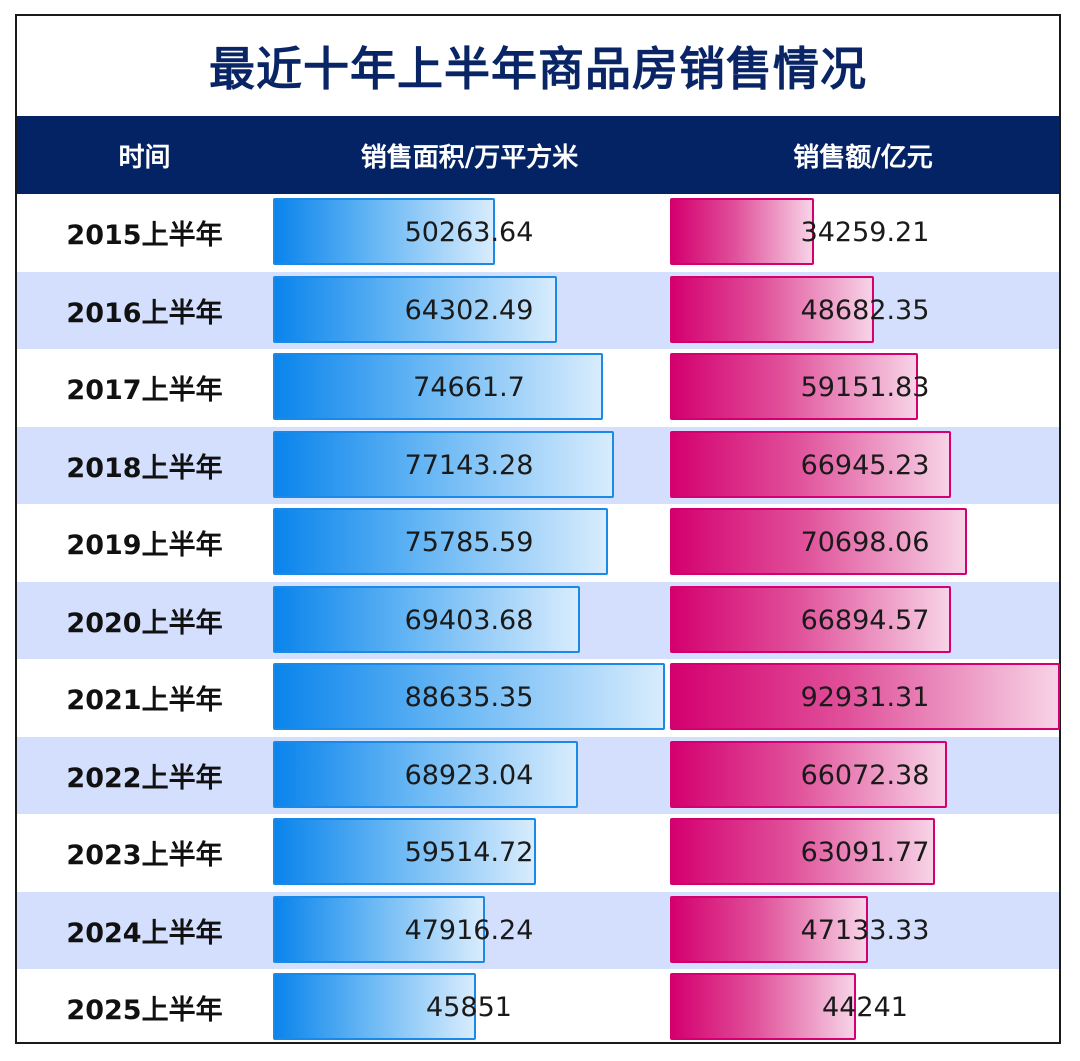 The width and height of the screenshot is (1080, 1061). I want to click on header-area: 销售面积/万平方米, so click(469, 157).